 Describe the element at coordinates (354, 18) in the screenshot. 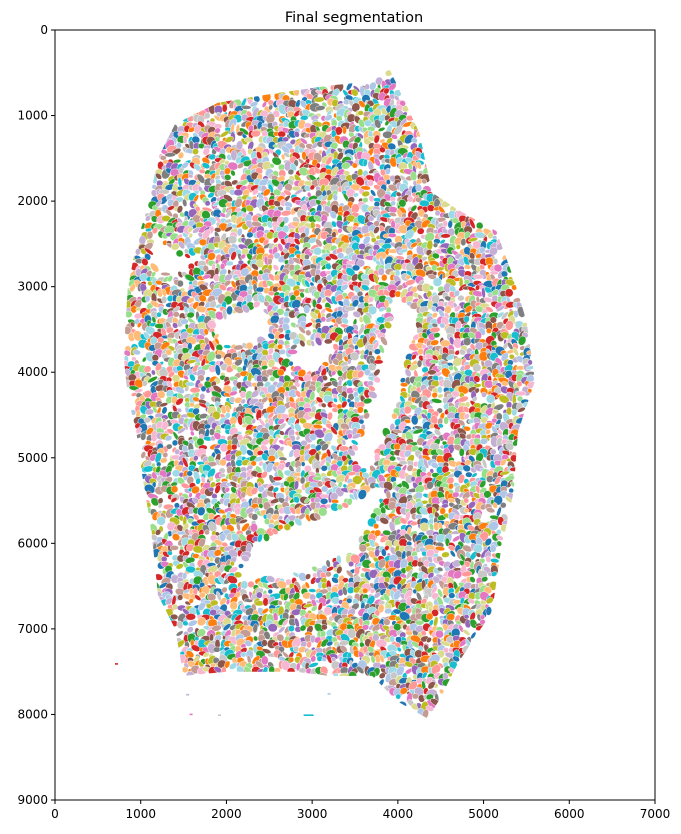

I see `chart-title: Final segmentation` at that location.